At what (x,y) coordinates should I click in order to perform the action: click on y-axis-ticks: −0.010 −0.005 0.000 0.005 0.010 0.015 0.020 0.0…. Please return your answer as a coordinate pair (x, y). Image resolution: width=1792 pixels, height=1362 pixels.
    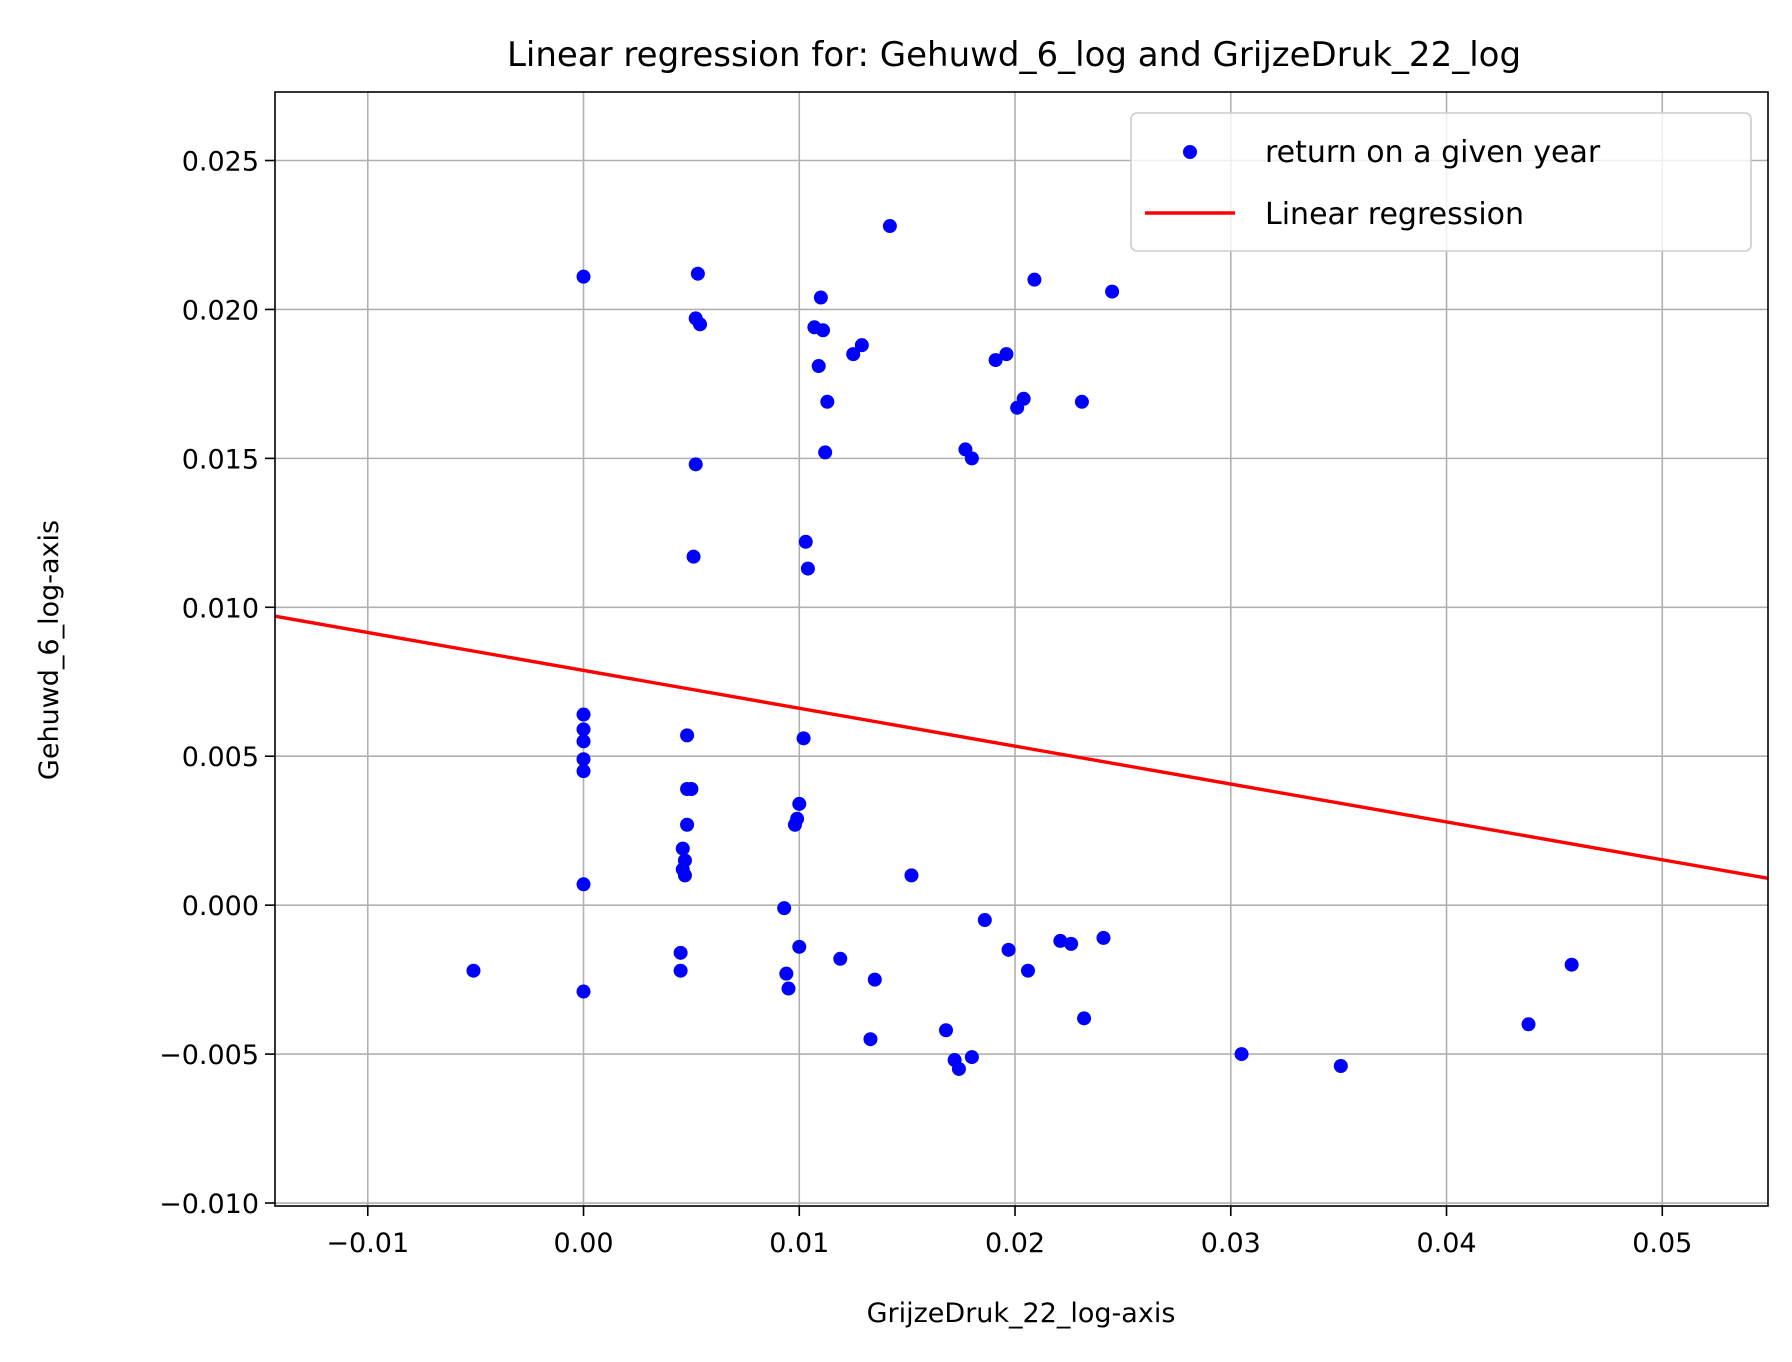
    Looking at the image, I should click on (217, 683).